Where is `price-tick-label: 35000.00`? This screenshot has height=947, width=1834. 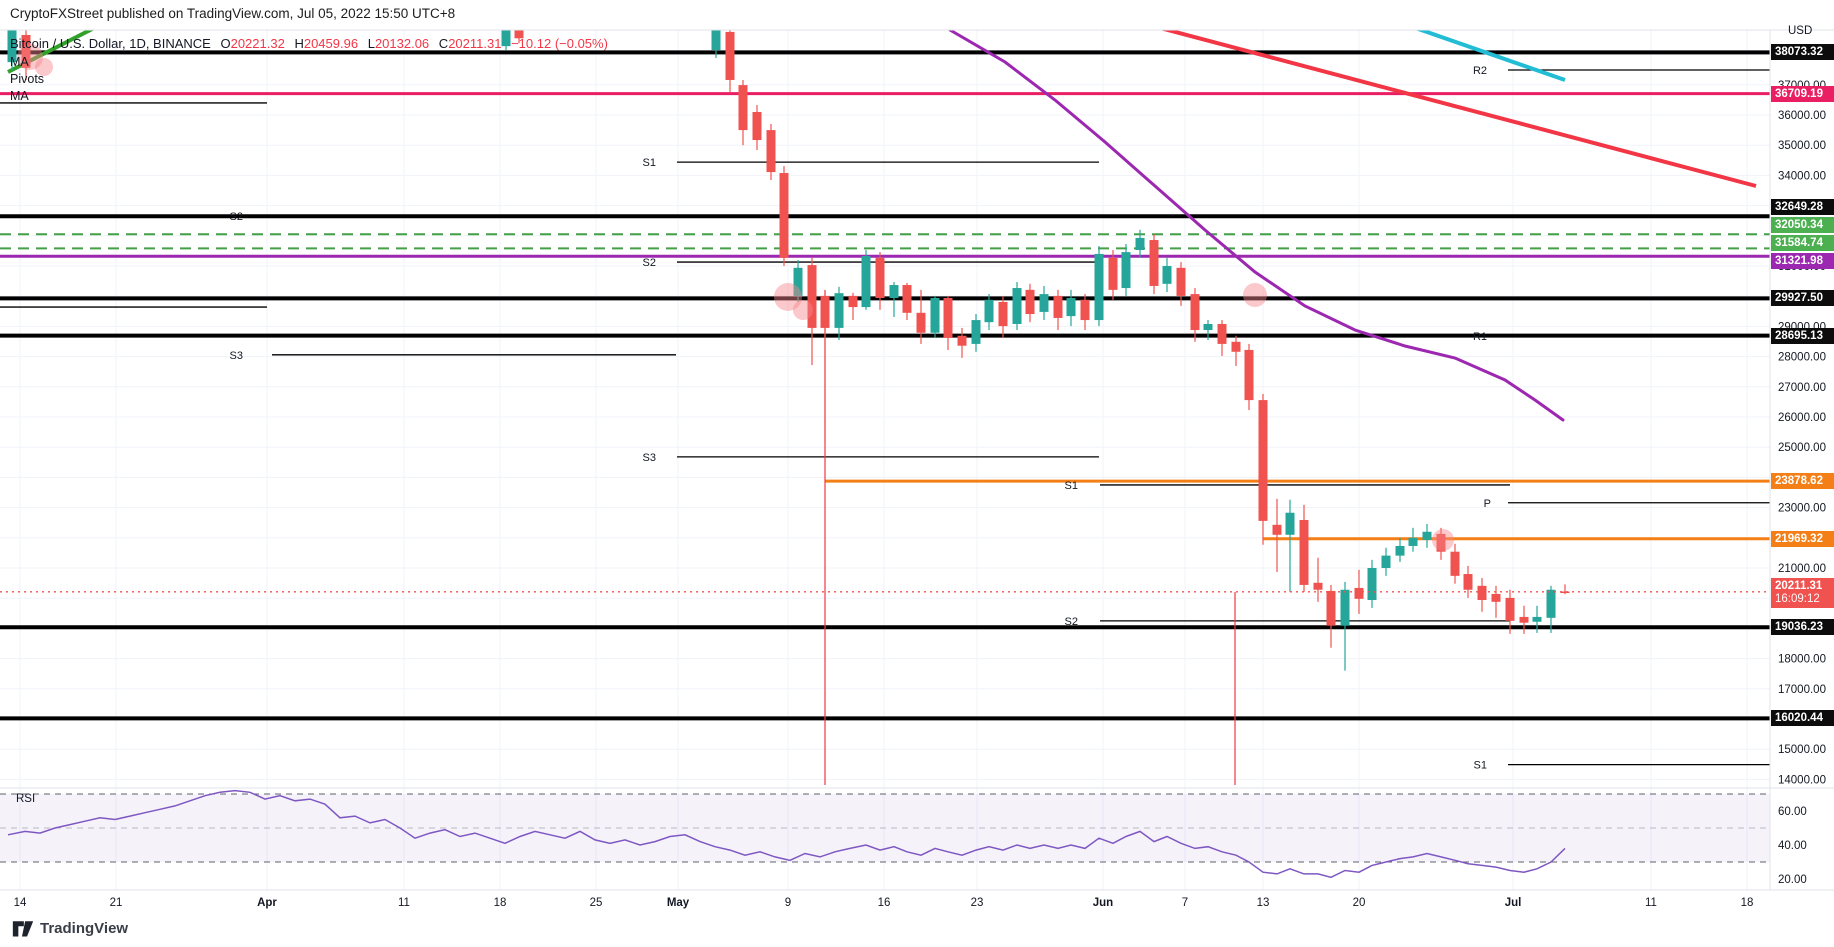
price-tick-label: 35000.00 is located at coordinates (1802, 146).